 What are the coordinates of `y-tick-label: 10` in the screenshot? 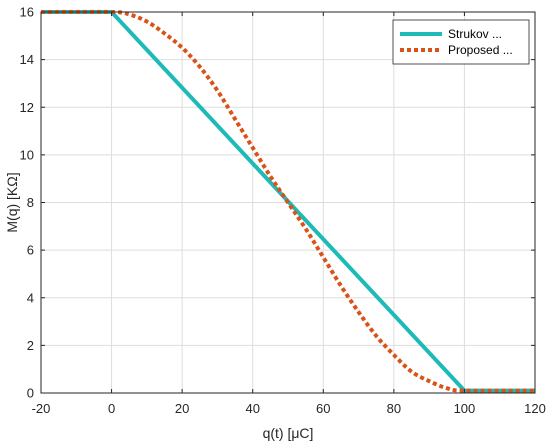 It's located at (27, 154).